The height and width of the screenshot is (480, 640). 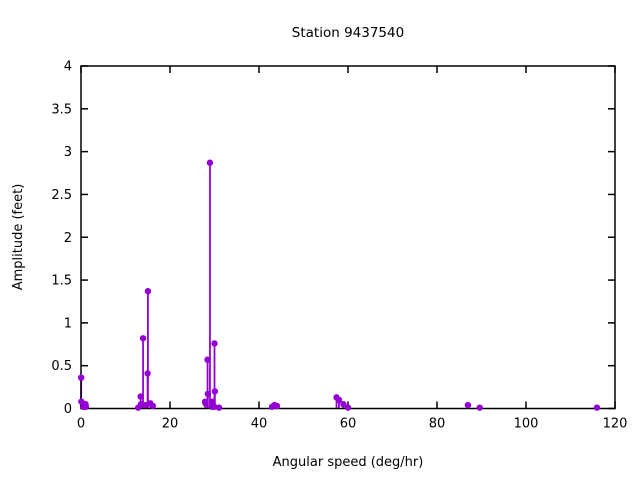 What do you see at coordinates (437, 424) in the screenshot?
I see `x-tick-label: 80` at bounding box center [437, 424].